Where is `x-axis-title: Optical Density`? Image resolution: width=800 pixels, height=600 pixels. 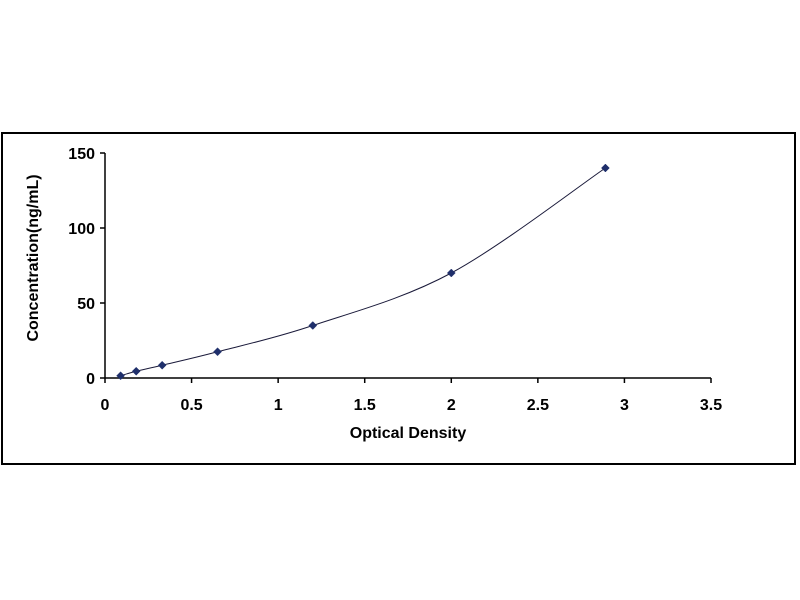 x-axis-title: Optical Density is located at coordinates (408, 433).